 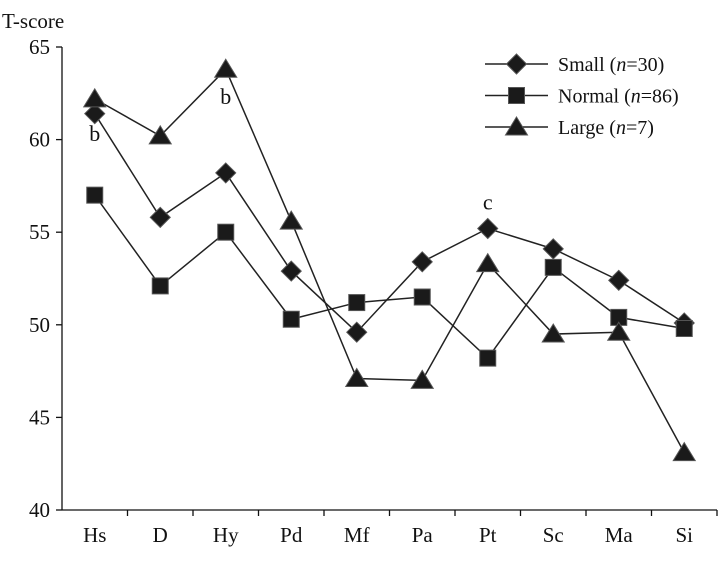 I want to click on annotation-layer: b b c, so click(x=291, y=149).